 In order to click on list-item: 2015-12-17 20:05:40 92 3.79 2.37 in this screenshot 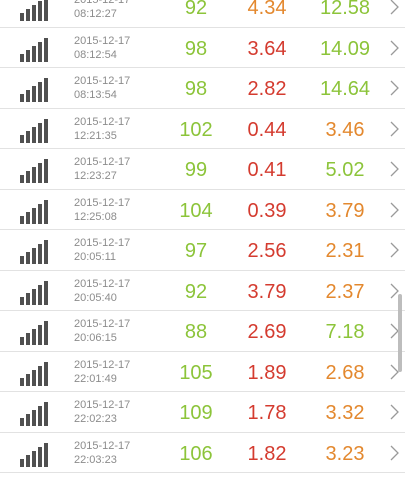, I will do `click(202, 290)`.